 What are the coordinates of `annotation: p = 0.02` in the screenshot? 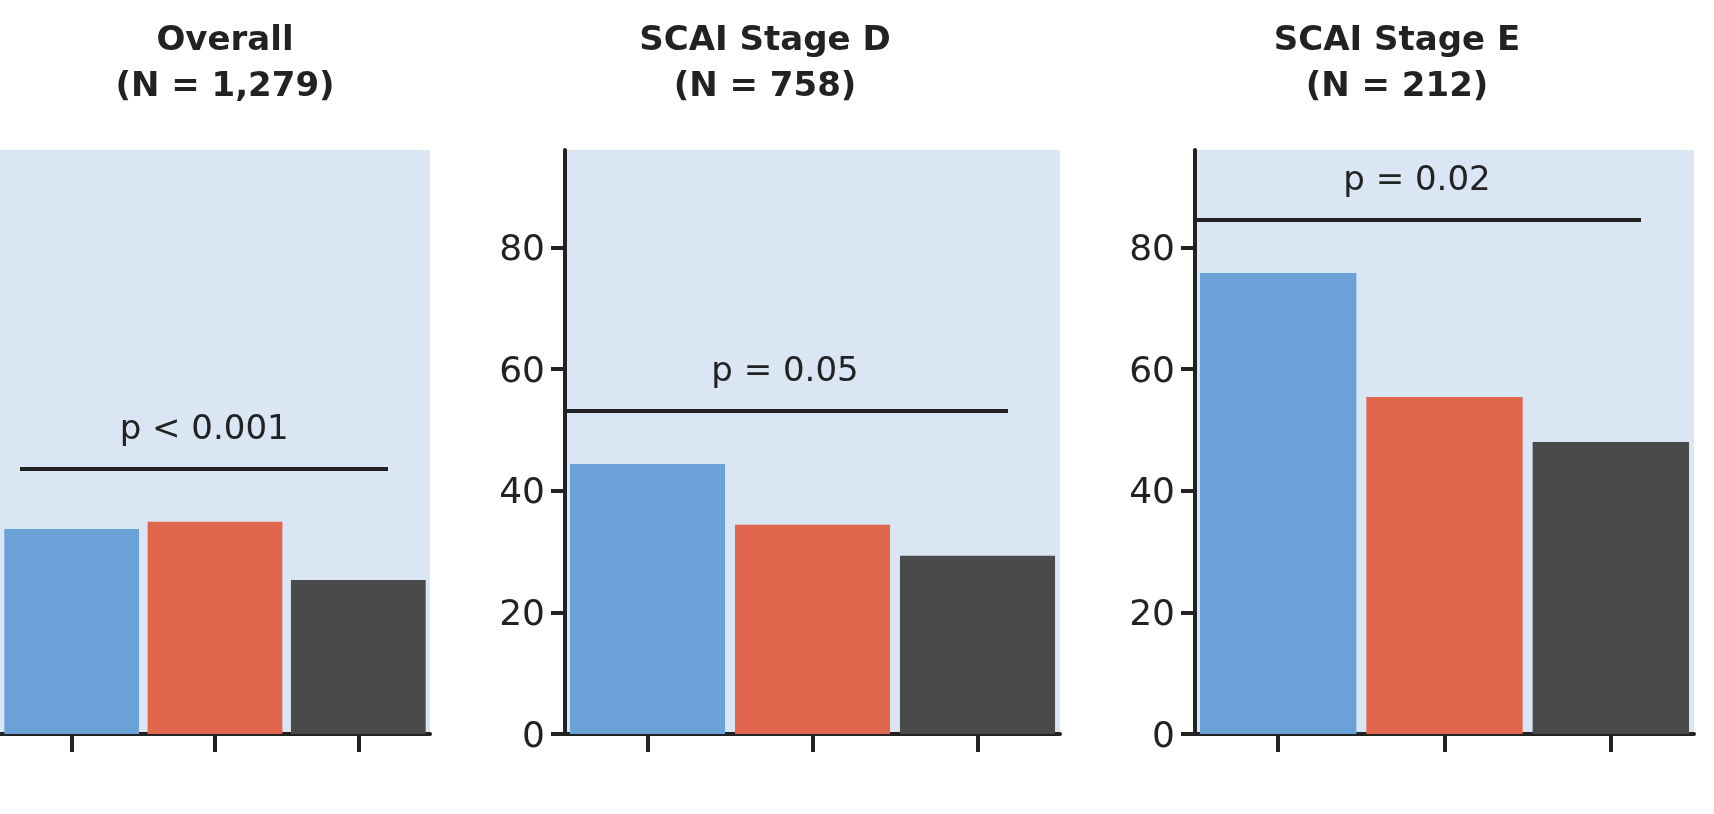 It's located at (1417, 177).